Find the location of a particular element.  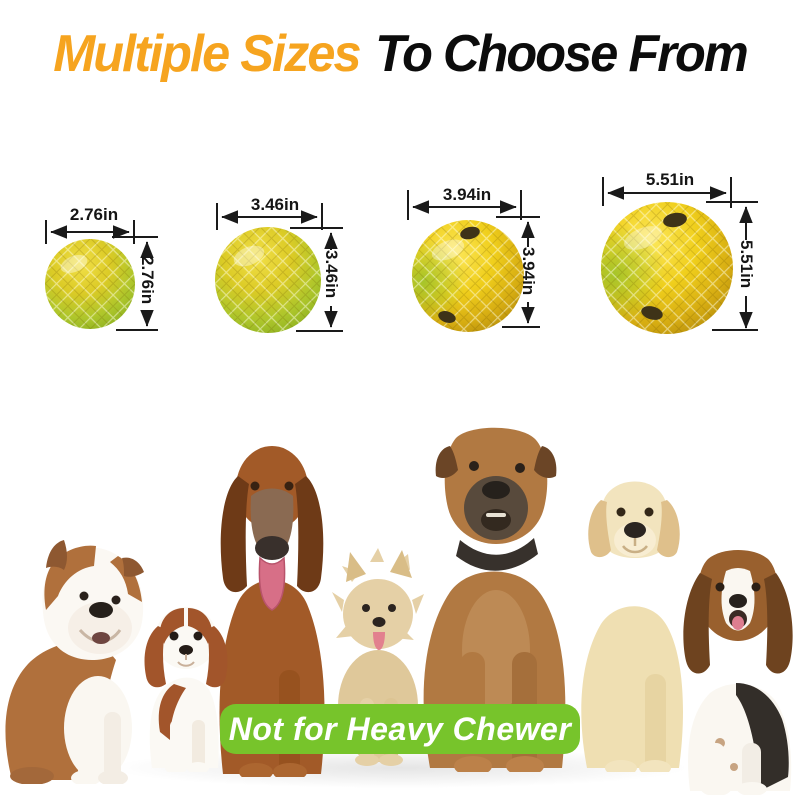

ball-size3 is located at coordinates (468, 276).